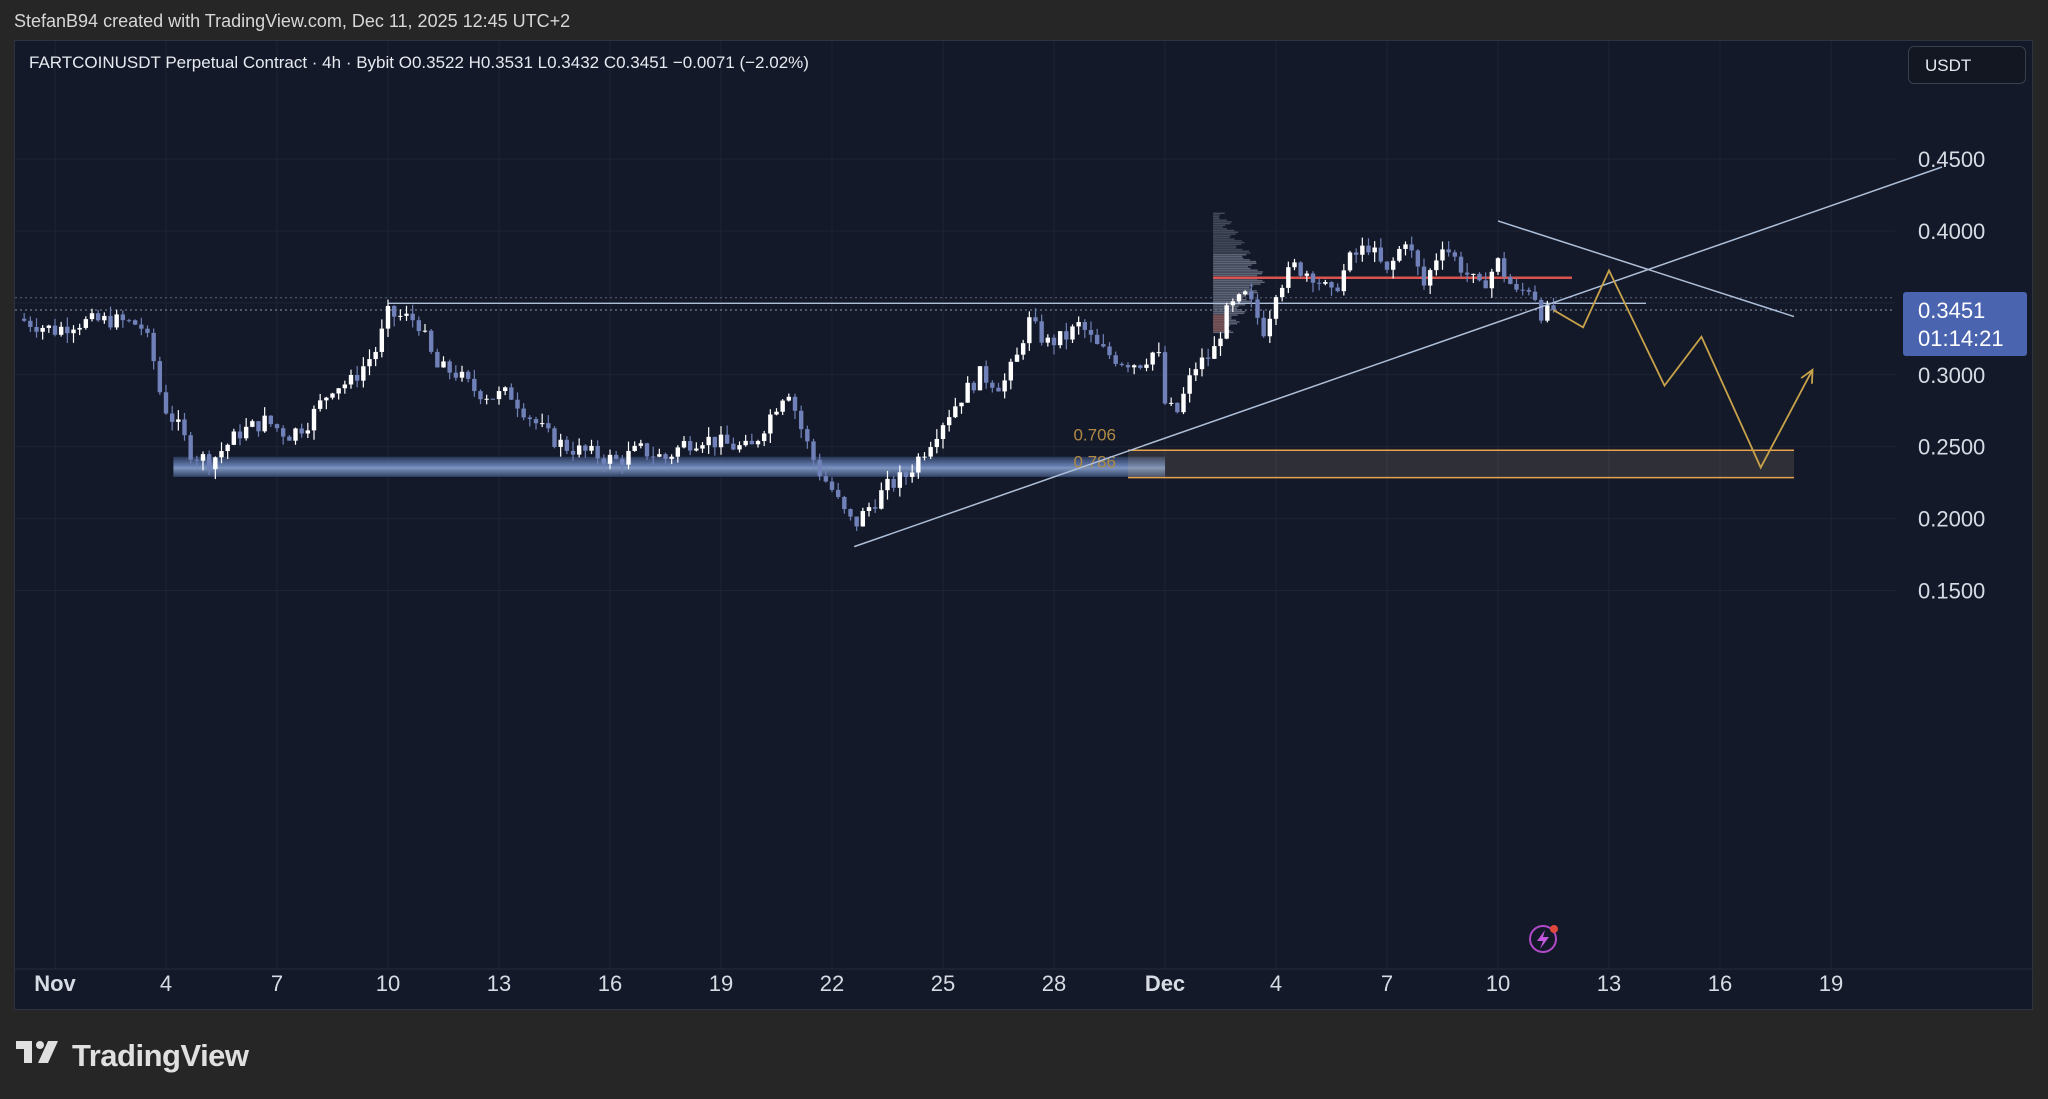  I want to click on tradingview-footer: TradingView, so click(131, 1055).